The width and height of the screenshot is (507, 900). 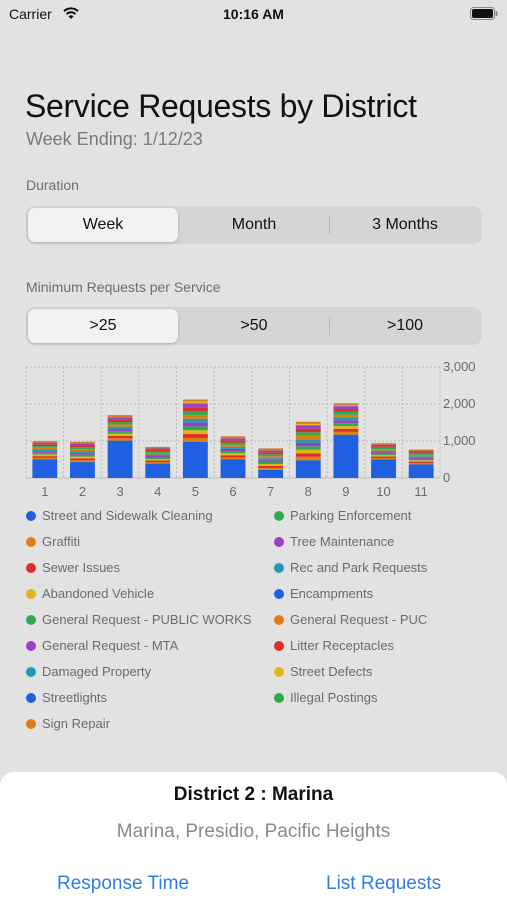 What do you see at coordinates (359, 567) in the screenshot?
I see `legend-label: Rec and Park Requests` at bounding box center [359, 567].